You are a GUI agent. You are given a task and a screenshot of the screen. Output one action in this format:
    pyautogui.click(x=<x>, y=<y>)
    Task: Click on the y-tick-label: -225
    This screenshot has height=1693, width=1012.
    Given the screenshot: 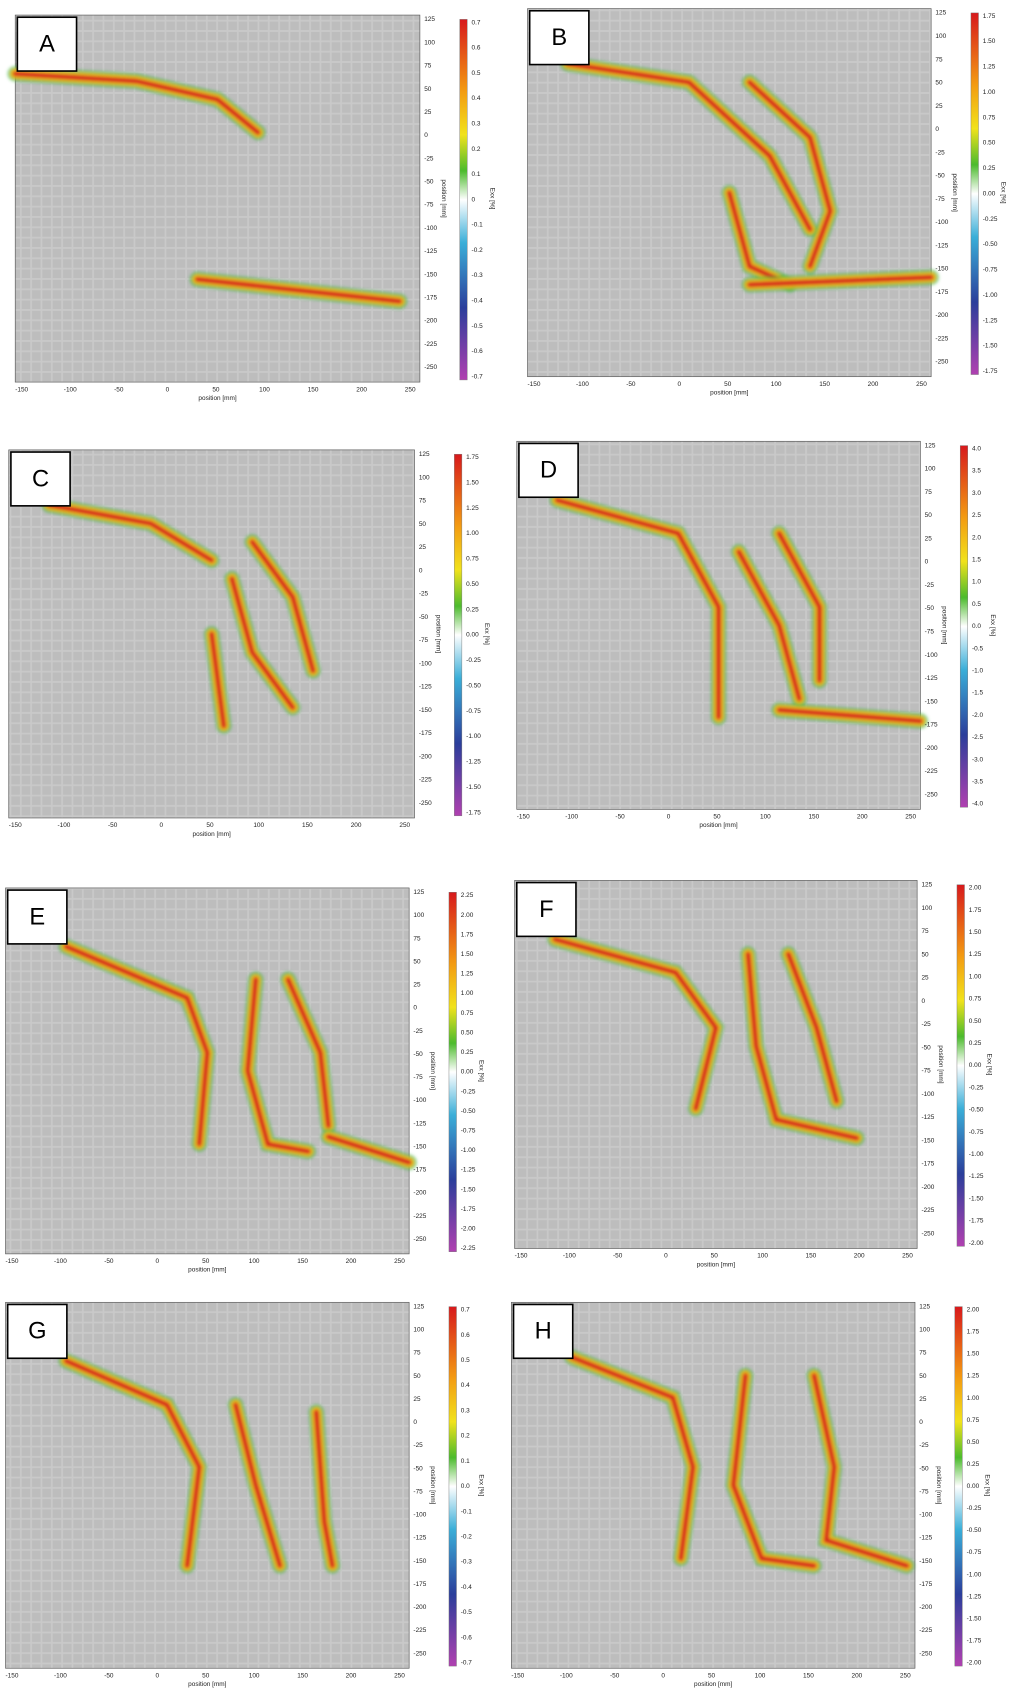 What is the action you would take?
    pyautogui.click(x=941, y=338)
    